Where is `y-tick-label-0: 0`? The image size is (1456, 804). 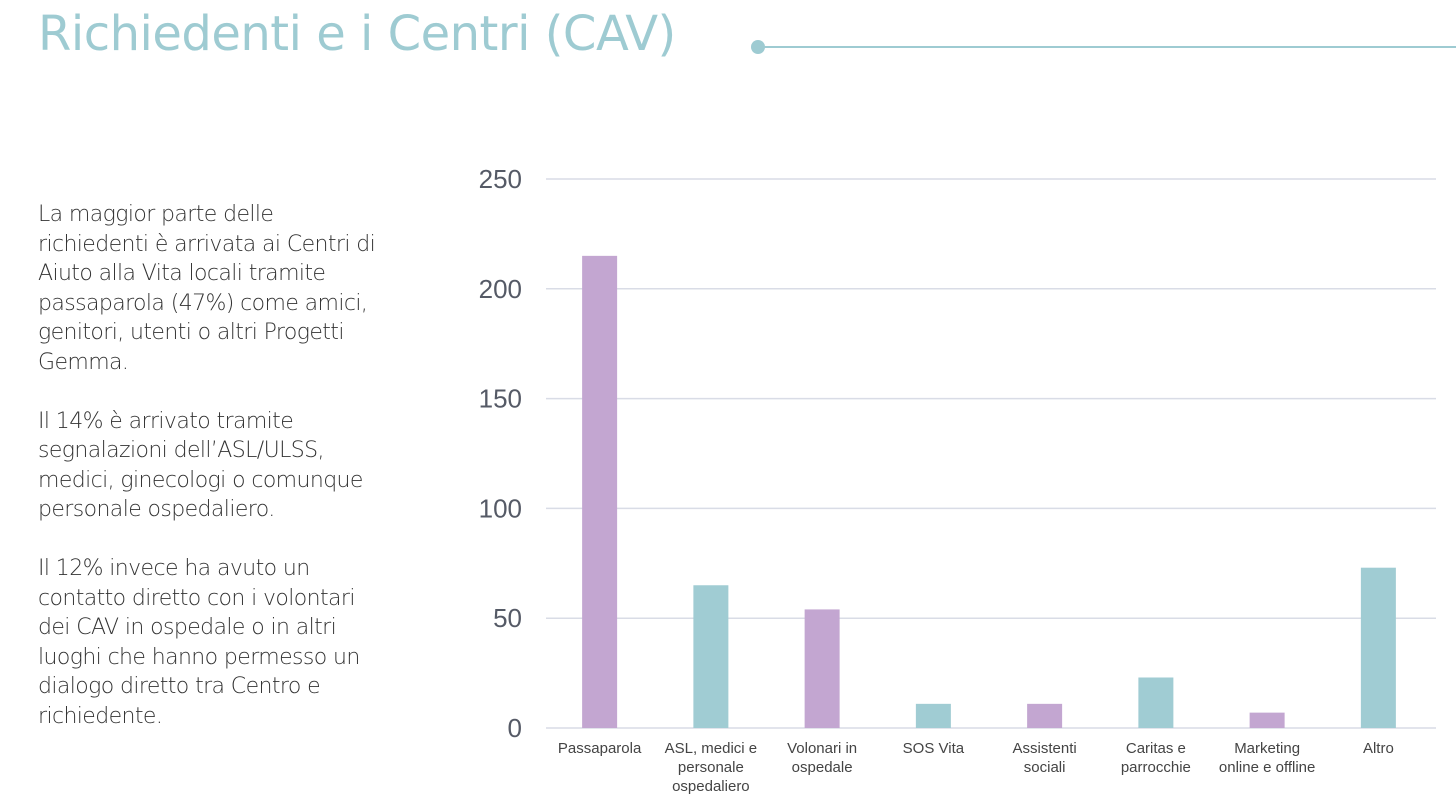 y-tick-label-0: 0 is located at coordinates (515, 728).